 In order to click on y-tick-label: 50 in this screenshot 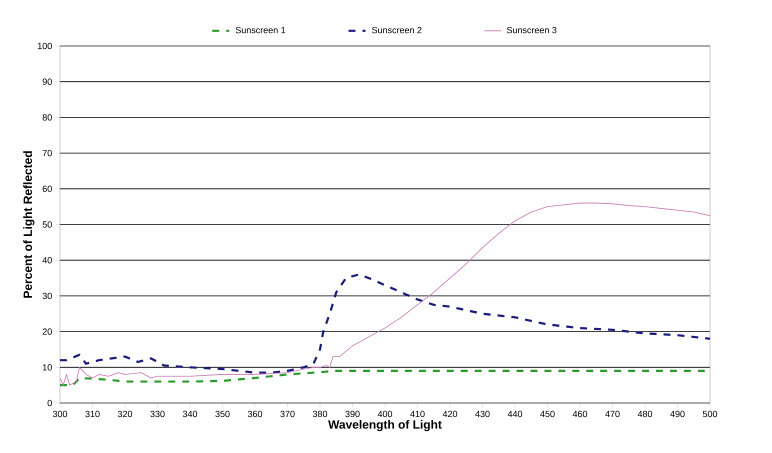, I will do `click(47, 224)`.